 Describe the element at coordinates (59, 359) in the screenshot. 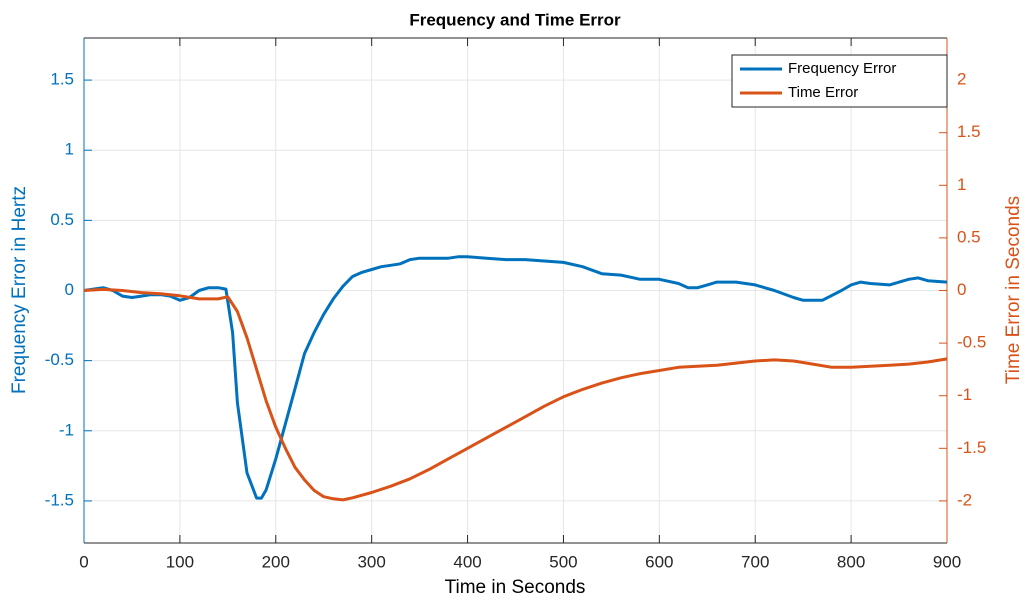

I see `y-tick-label: -0.5` at that location.